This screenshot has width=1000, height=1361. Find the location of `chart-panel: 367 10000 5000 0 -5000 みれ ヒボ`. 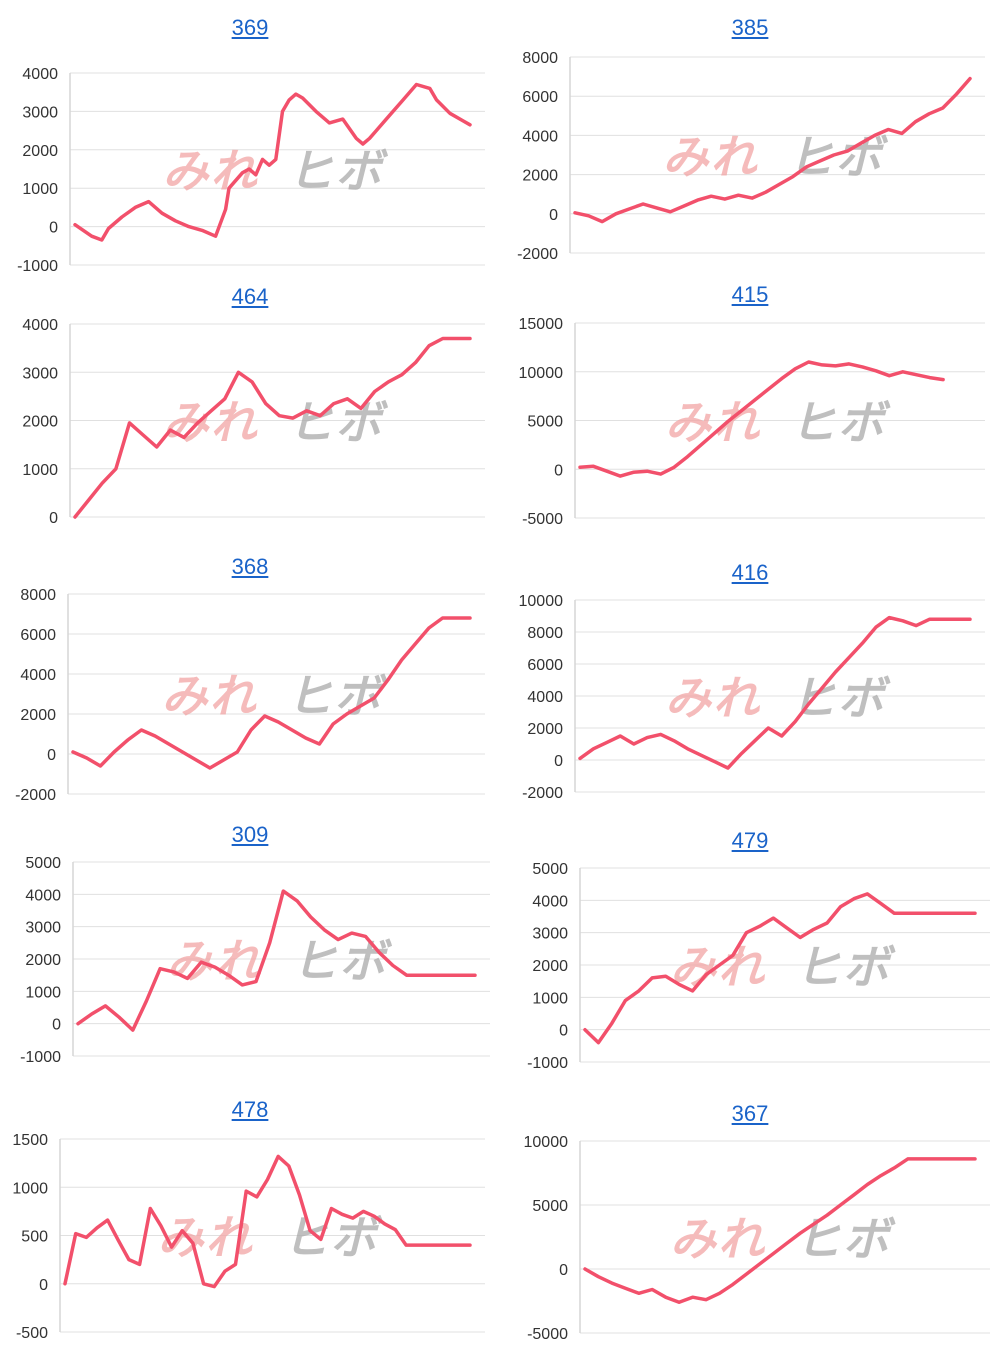

chart-panel: 367 10000 5000 0 -5000 みれ ヒボ is located at coordinates (750, 1230).